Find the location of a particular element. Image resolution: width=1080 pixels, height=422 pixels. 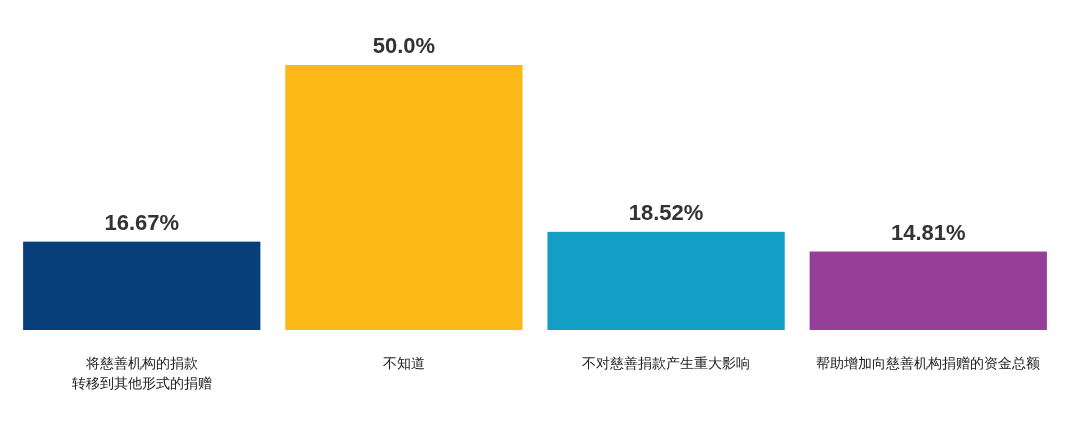

x-tick-label: 帮助增加向慈善机构捐赠的资金总额 is located at coordinates (928, 363).